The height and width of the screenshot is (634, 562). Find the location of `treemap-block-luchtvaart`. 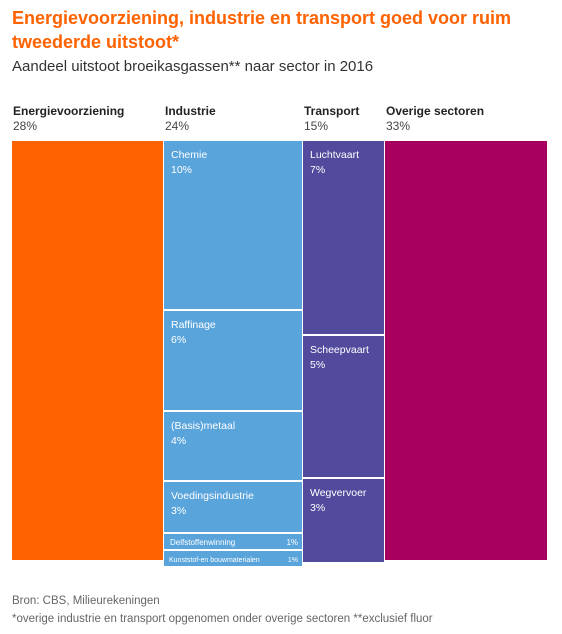

treemap-block-luchtvaart is located at coordinates (343, 237).